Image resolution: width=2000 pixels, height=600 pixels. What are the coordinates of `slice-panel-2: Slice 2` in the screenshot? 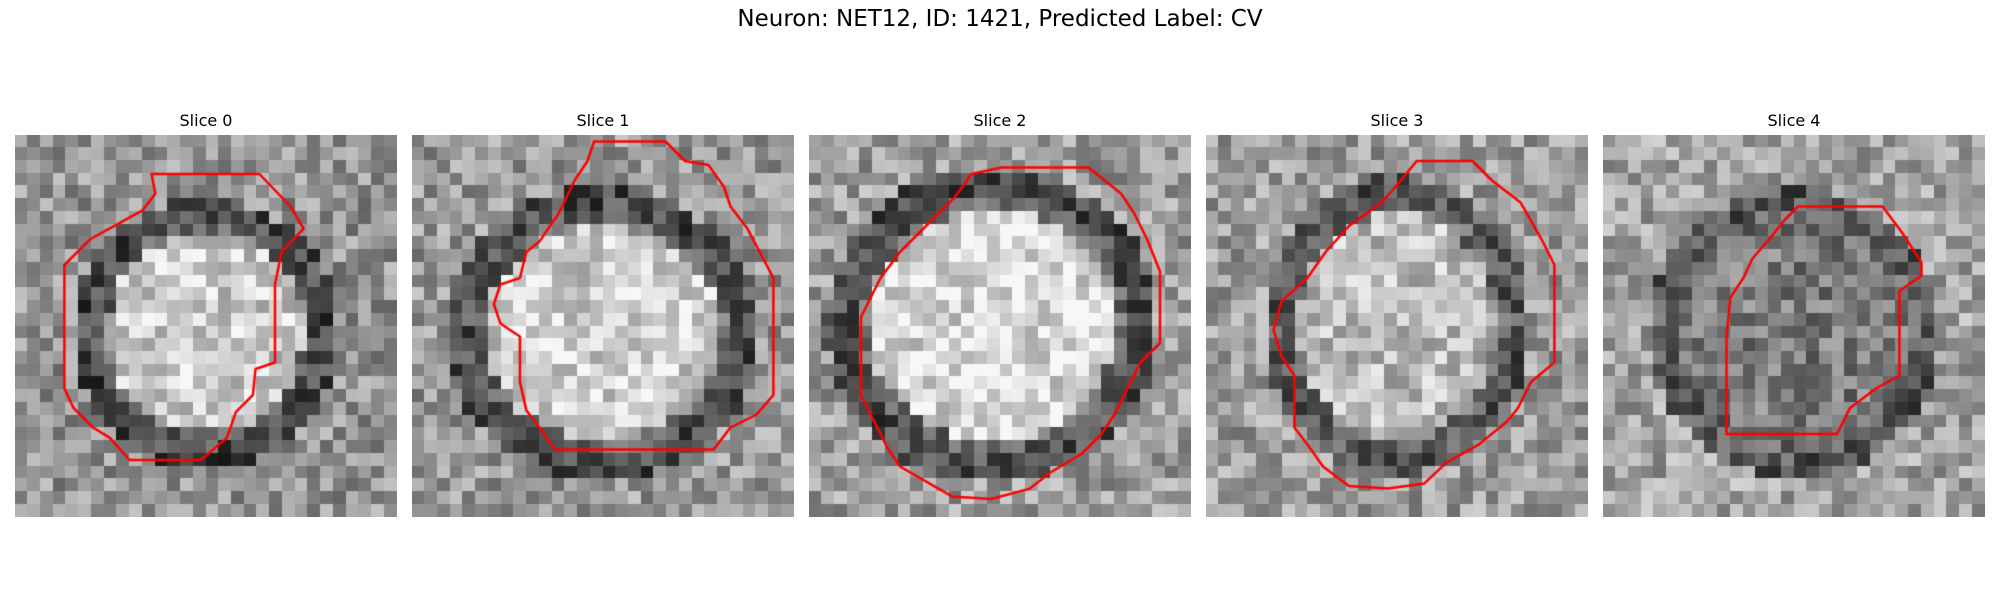 It's located at (1000, 313).